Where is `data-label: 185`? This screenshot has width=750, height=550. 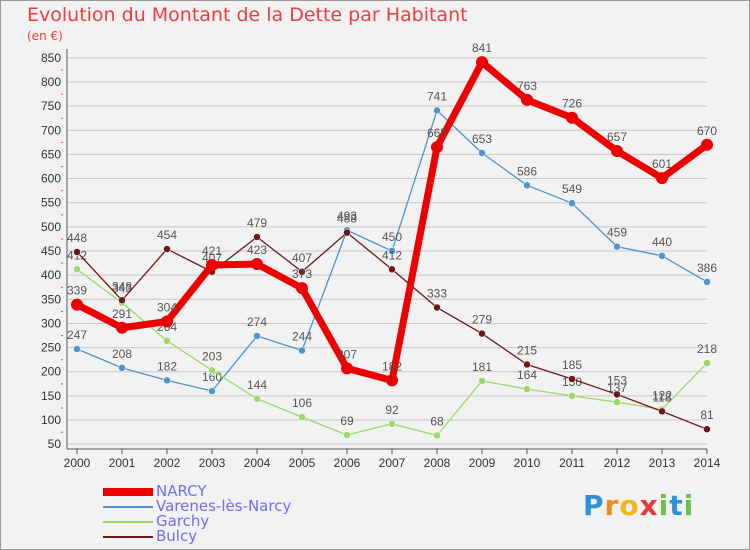
data-label: 185 is located at coordinates (572, 365).